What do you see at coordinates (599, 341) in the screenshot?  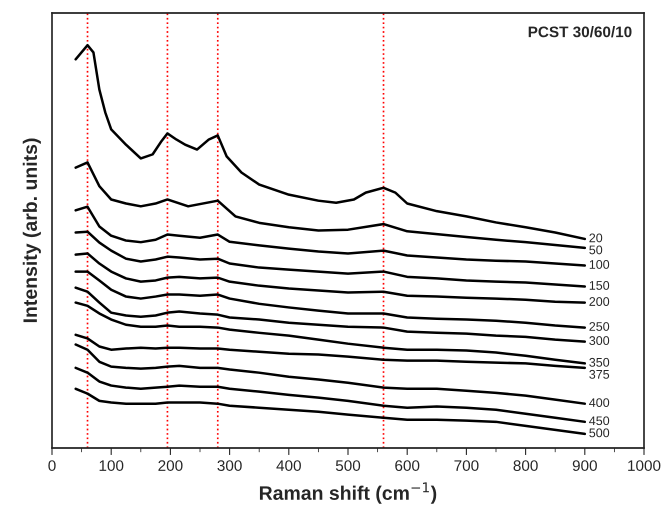 I see `series-label: 300` at bounding box center [599, 341].